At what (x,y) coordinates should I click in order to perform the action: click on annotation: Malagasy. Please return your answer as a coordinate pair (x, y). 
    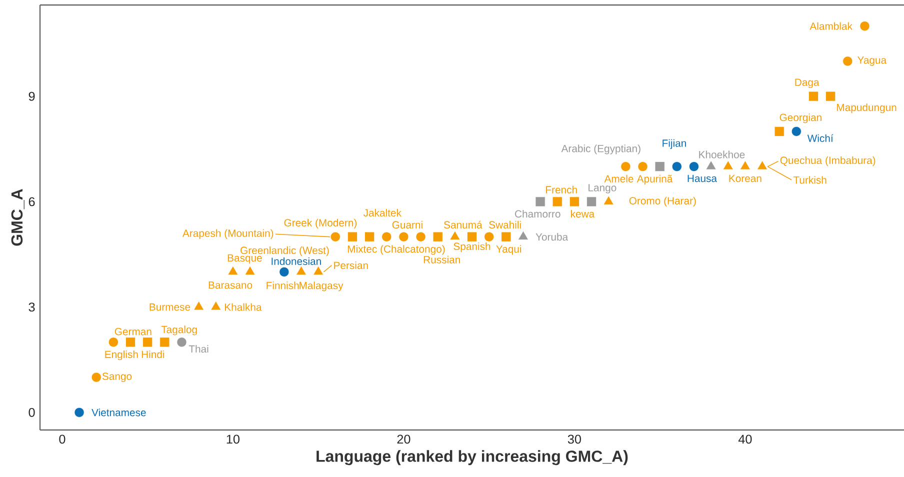
    Looking at the image, I should click on (322, 287).